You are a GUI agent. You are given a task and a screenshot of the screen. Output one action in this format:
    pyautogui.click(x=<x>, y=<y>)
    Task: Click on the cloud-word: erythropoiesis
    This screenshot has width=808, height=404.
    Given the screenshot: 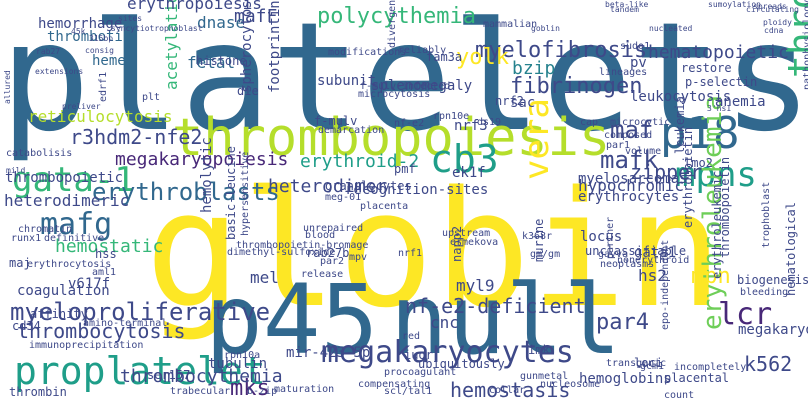 What is the action you would take?
    pyautogui.click(x=194, y=6)
    